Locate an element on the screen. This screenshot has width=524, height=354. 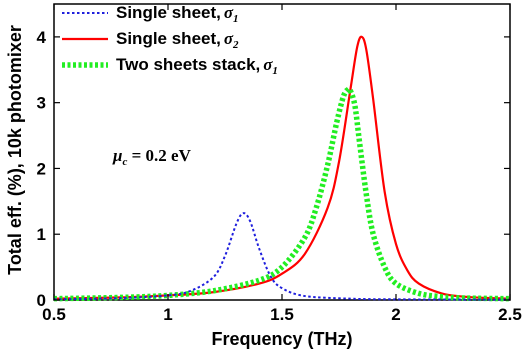
annotation-mu-c: μc = 0.2 eV is located at coordinates (152, 157).